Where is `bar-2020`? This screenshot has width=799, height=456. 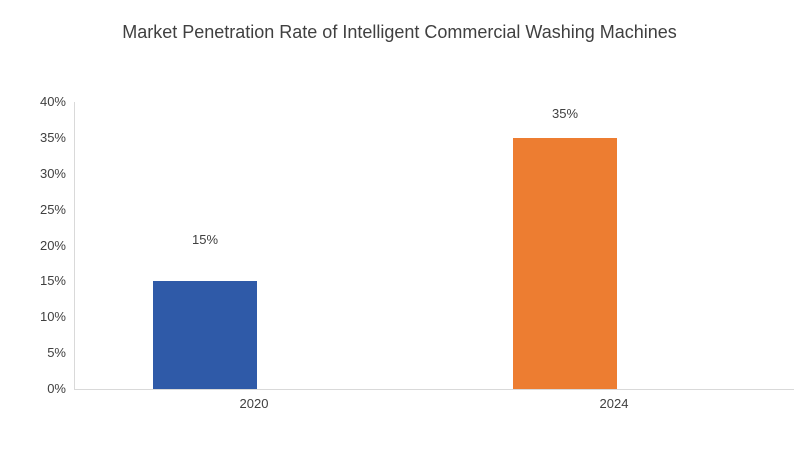
bar-2020 is located at coordinates (205, 335).